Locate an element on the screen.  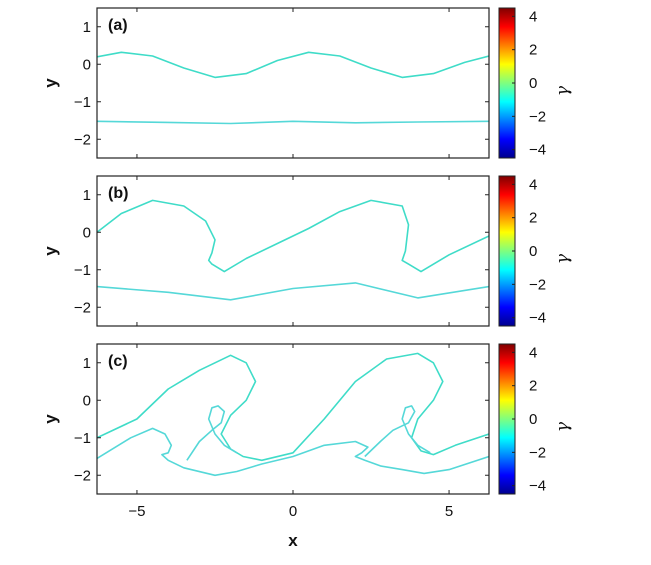
panel-label: (a) is located at coordinates (118, 25).